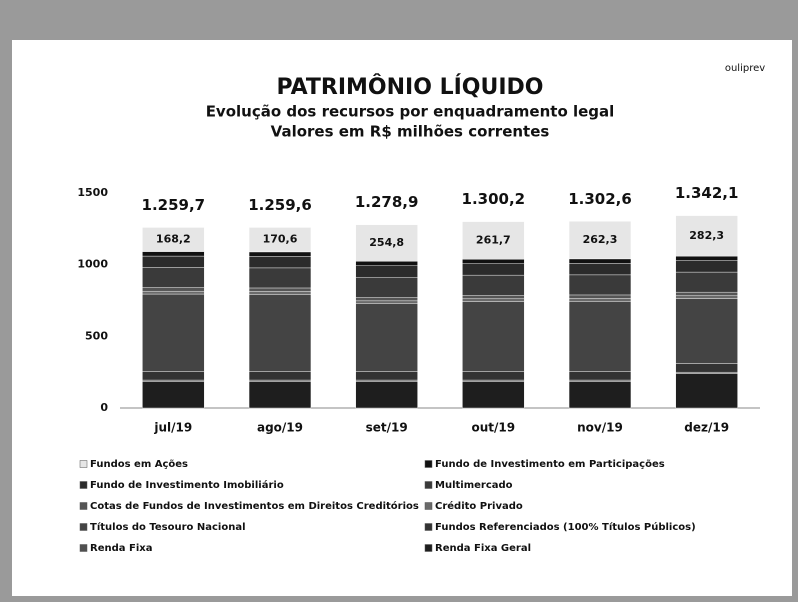 The image size is (798, 602). I want to click on x-tick-label: dez/19, so click(706, 428).